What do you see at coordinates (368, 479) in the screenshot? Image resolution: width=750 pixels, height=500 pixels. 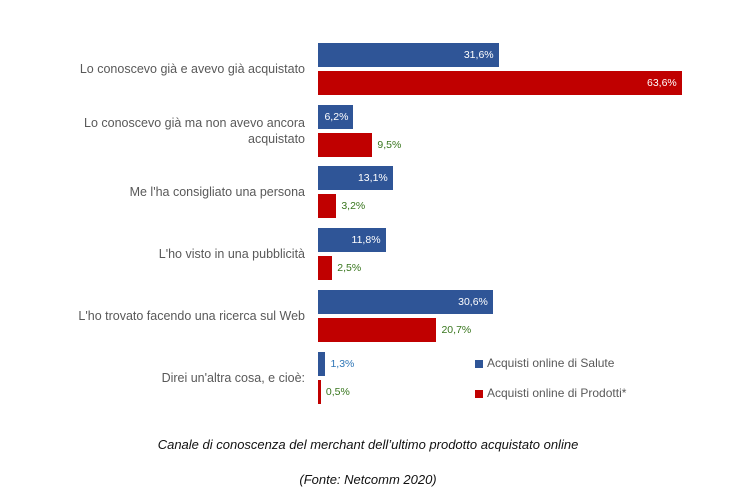 I see `chart-subtitle: (Fonte: Netcomm 2020)` at bounding box center [368, 479].